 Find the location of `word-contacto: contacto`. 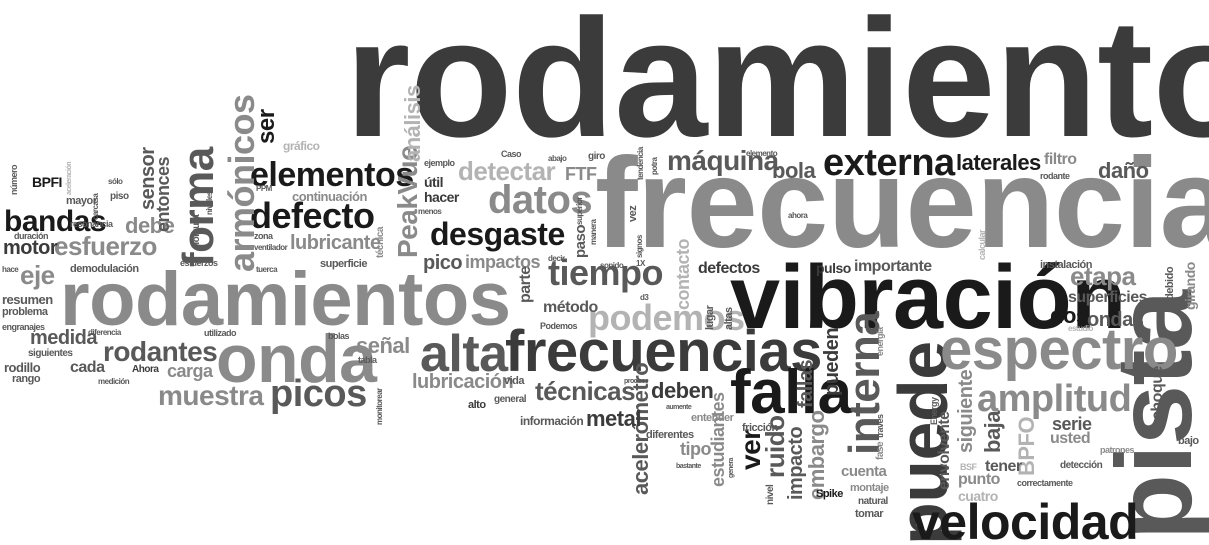

word-contacto: contacto is located at coordinates (683, 274).